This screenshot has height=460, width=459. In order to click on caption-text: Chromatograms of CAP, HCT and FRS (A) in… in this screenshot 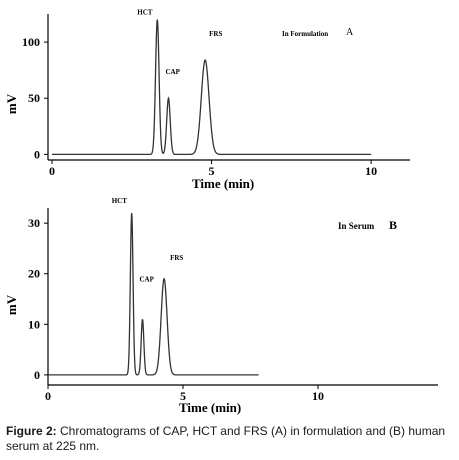, I will do `click(226, 438)`.